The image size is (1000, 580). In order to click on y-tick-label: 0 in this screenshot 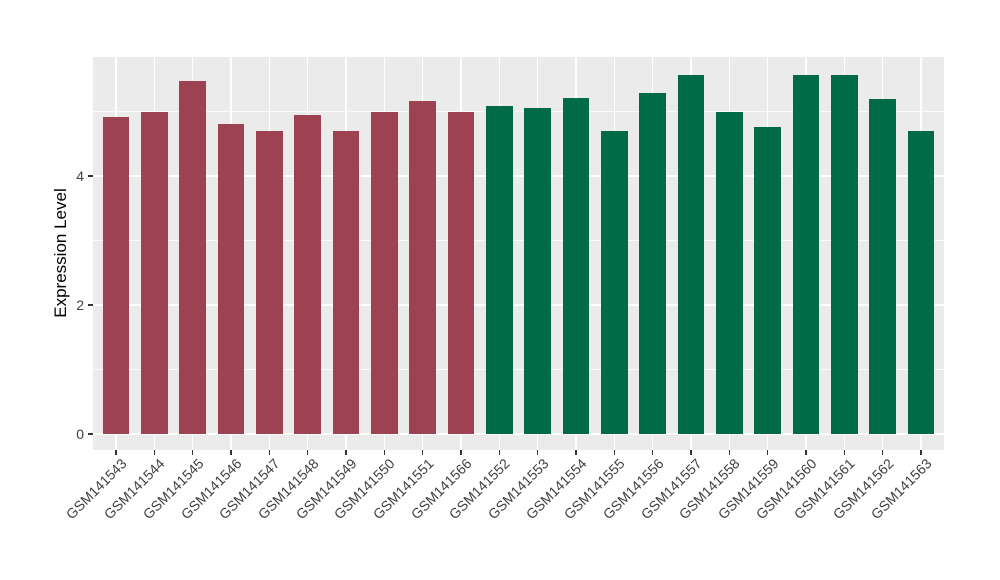, I will do `click(80, 434)`.